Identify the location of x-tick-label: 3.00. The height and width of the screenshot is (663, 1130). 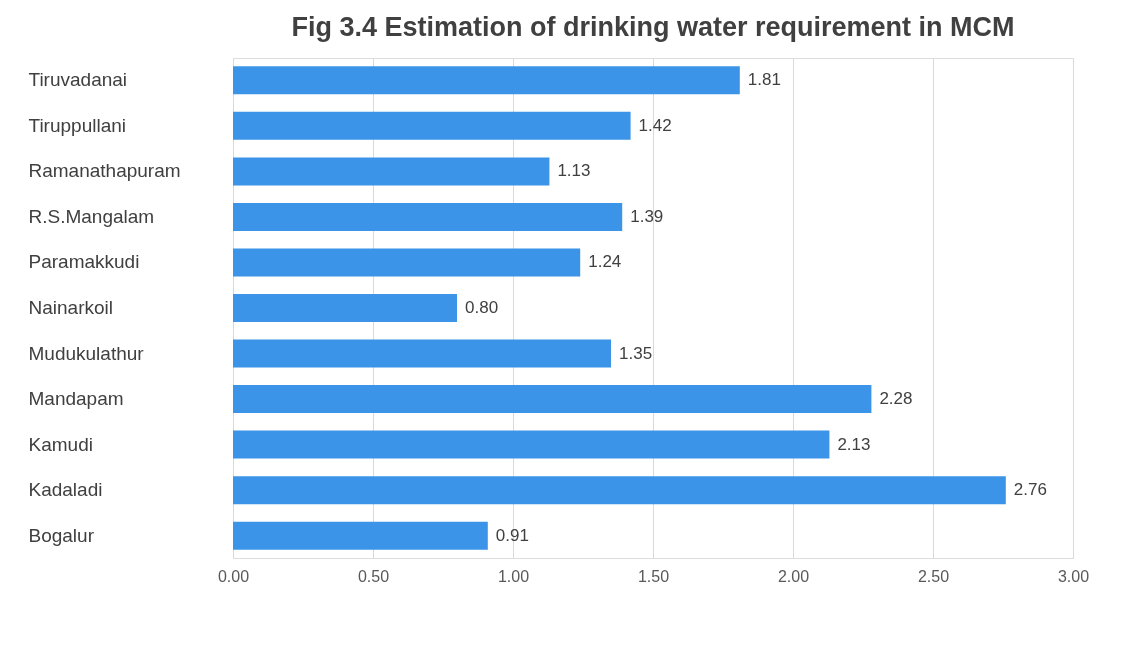
(1073, 576).